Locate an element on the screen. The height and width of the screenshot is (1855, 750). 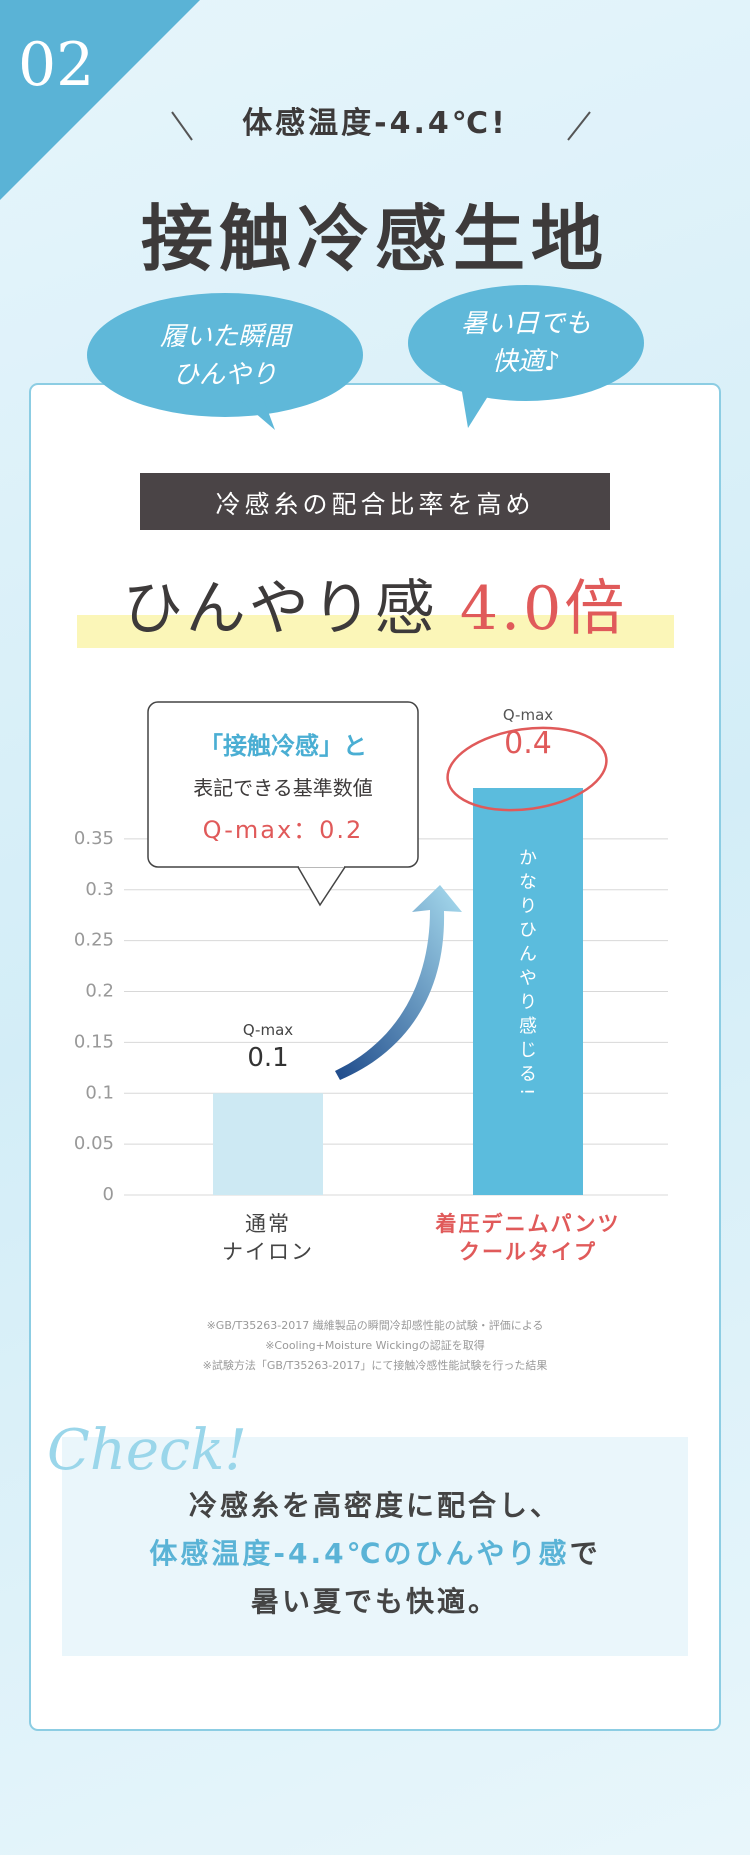
y-tick-label: 0.35 is located at coordinates (94, 838).